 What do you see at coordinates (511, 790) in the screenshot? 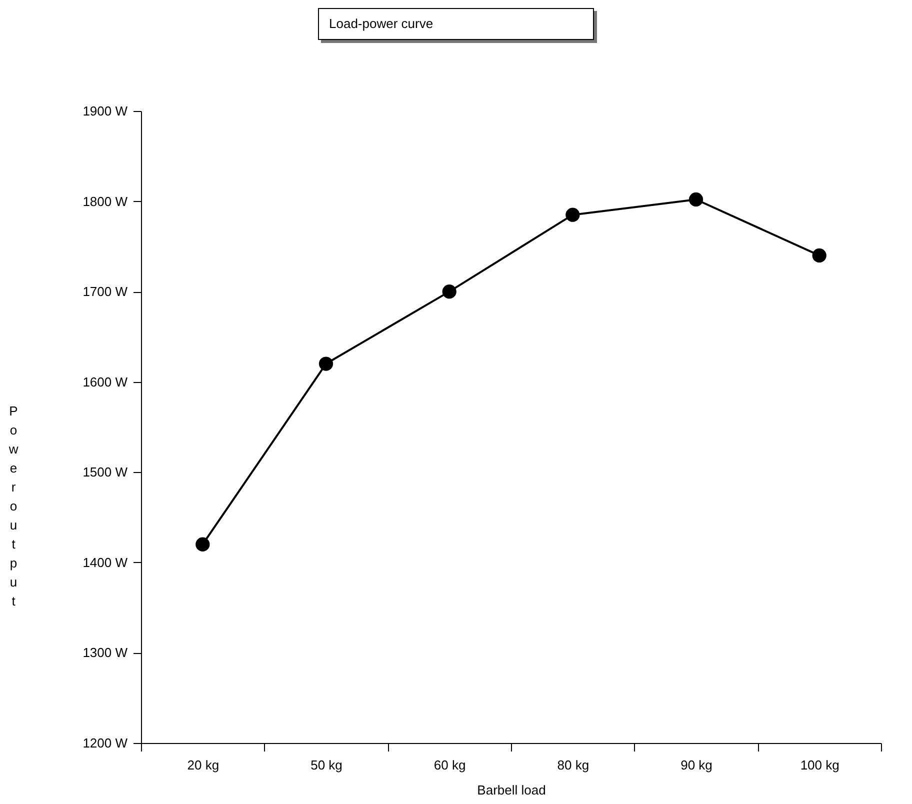
I see `x-axis-title: Barbell load` at bounding box center [511, 790].